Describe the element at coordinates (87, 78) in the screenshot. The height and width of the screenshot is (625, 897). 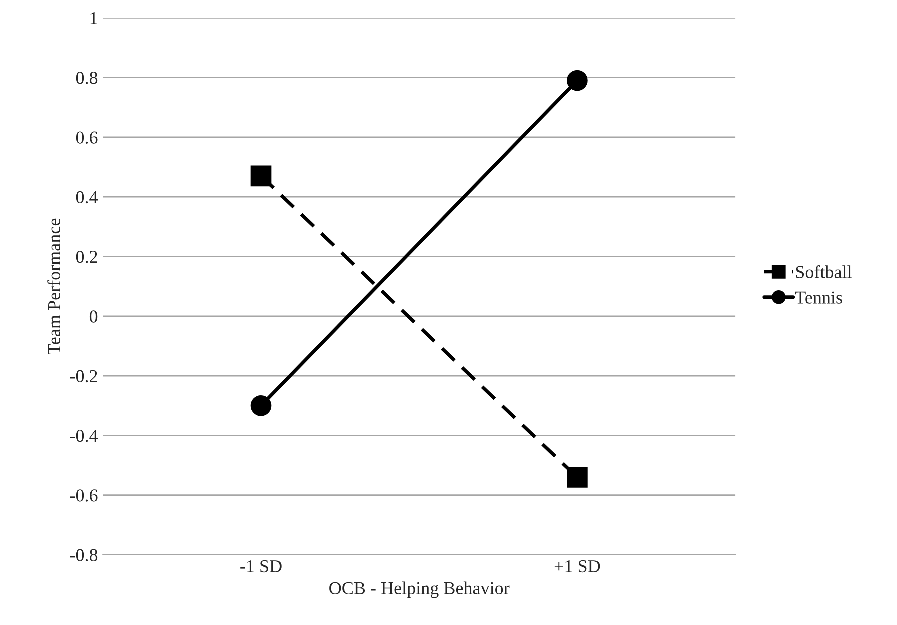
I see `y-tick-label: 0.8` at that location.